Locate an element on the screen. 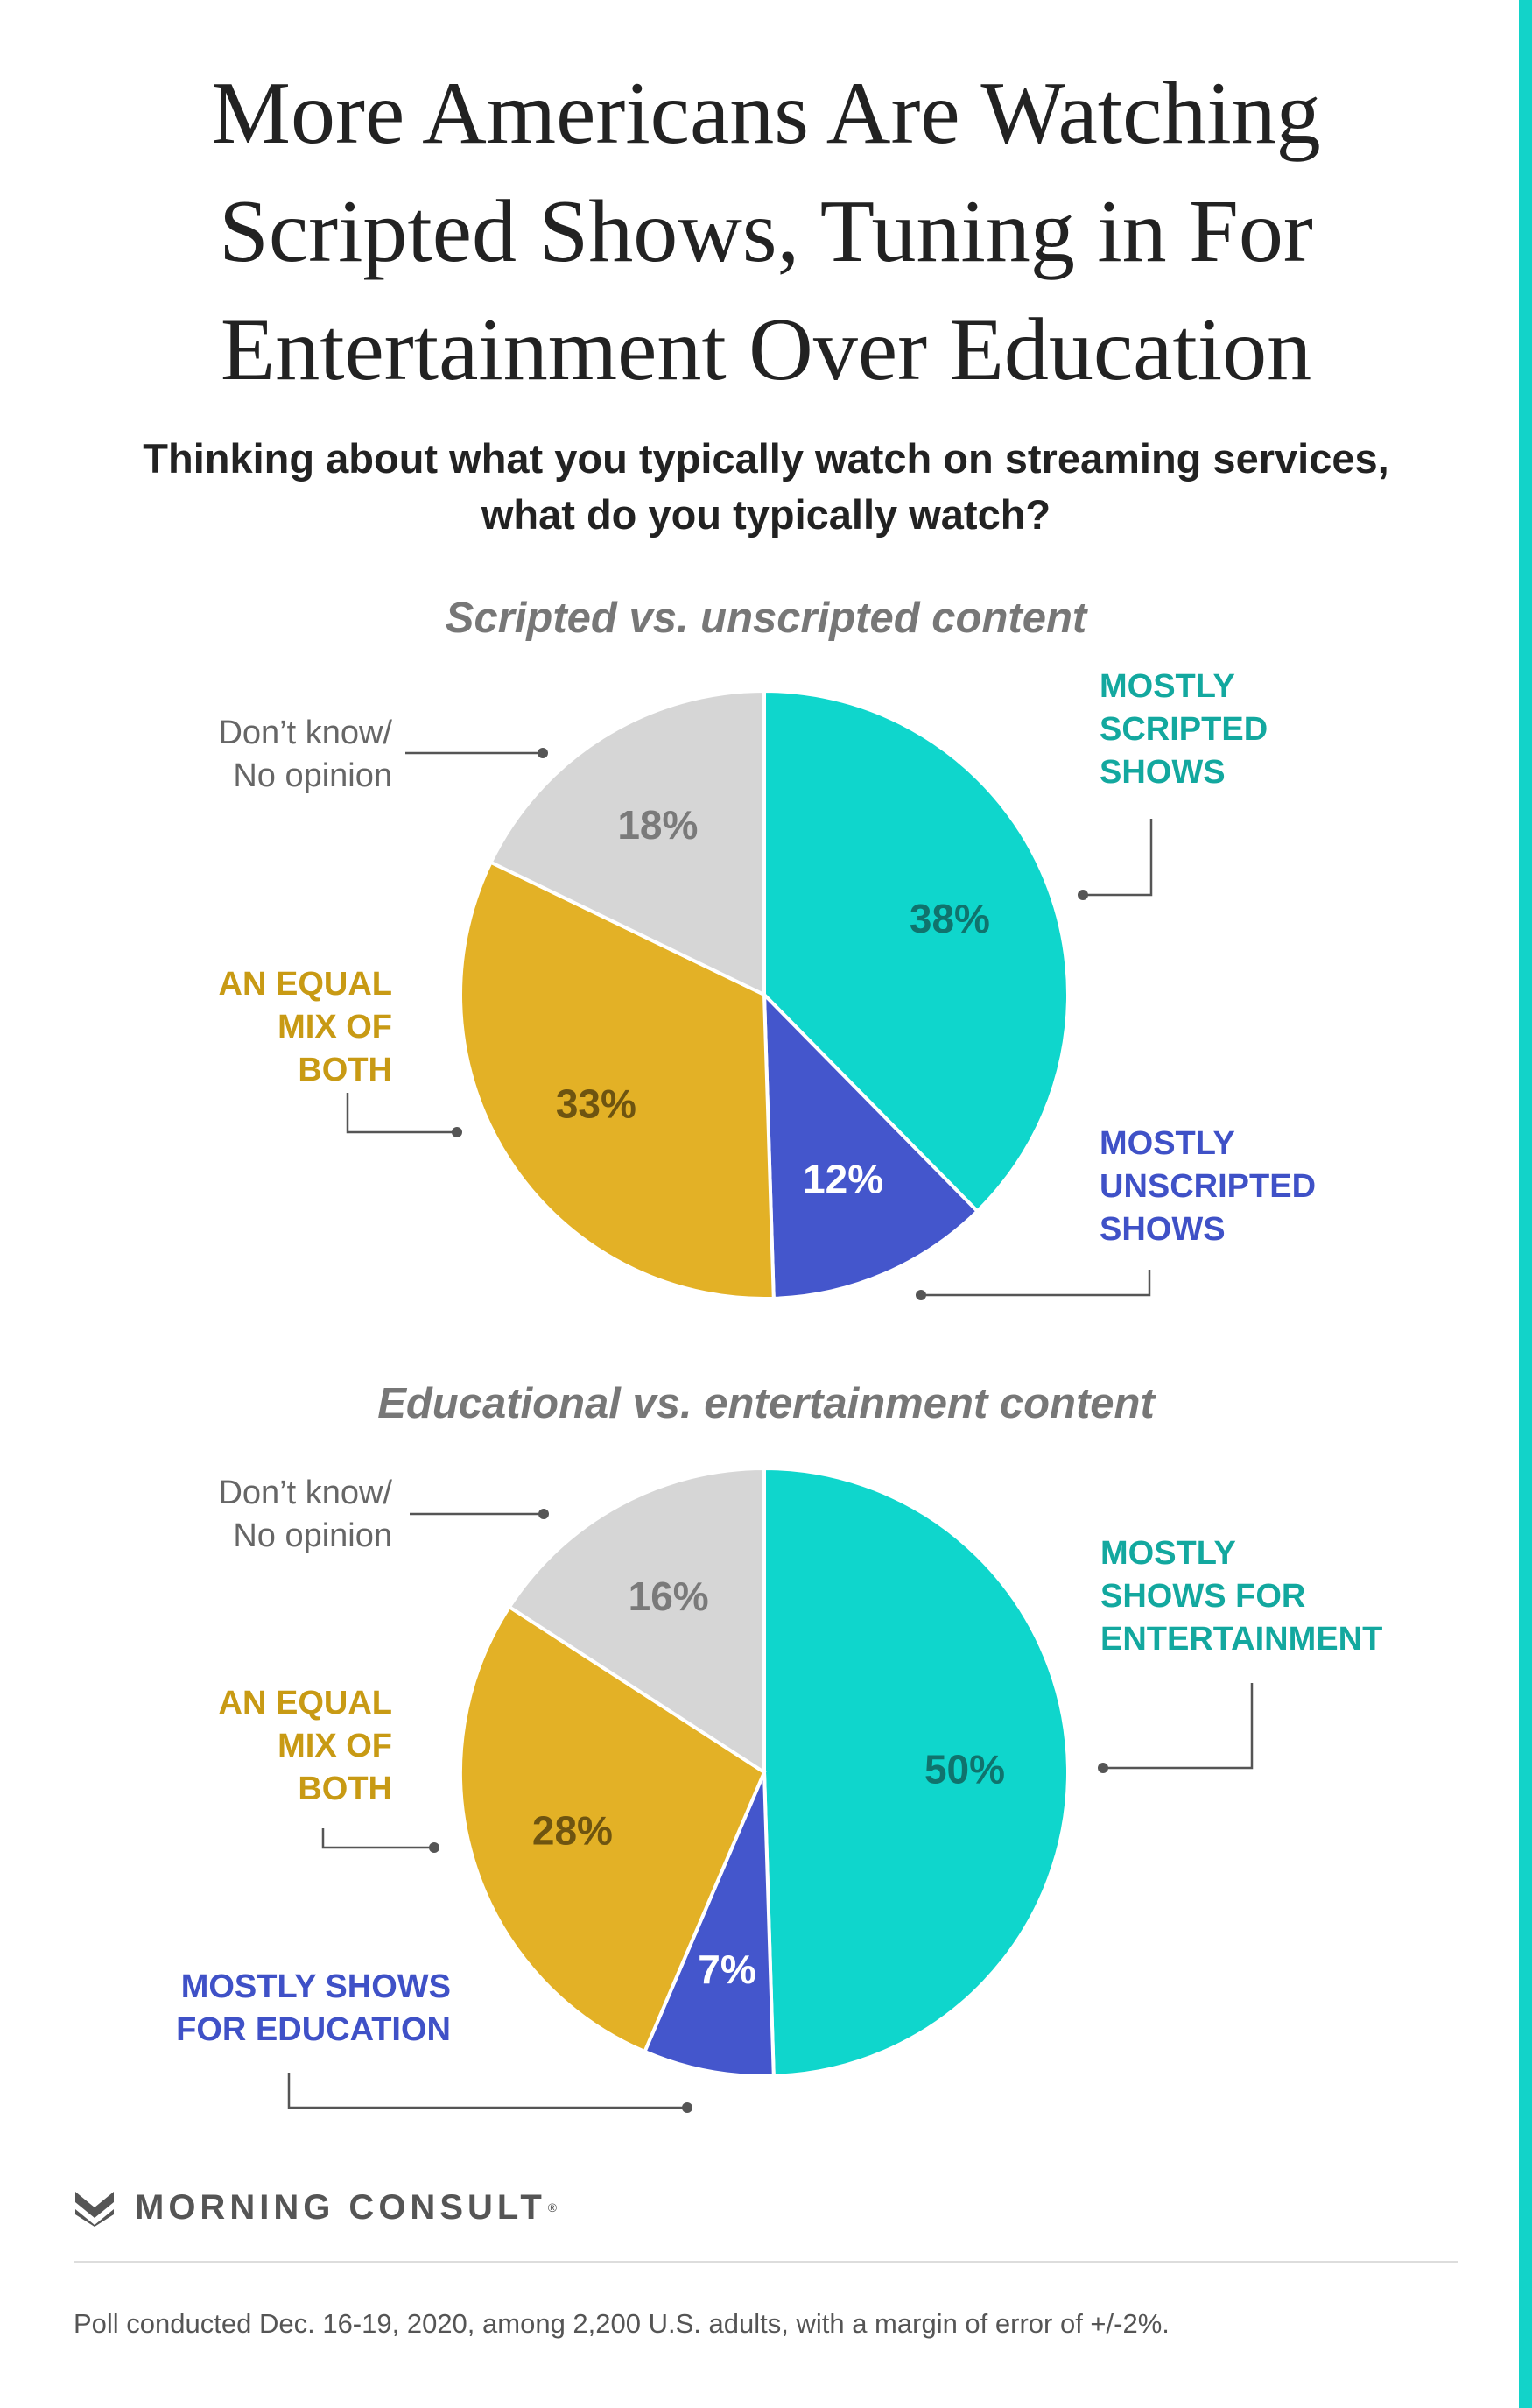 This screenshot has height=2408, width=1532. label-mostly-entertainment: MOSTLY SHOWS FOR ENTERTAINMENT is located at coordinates (1242, 1596).